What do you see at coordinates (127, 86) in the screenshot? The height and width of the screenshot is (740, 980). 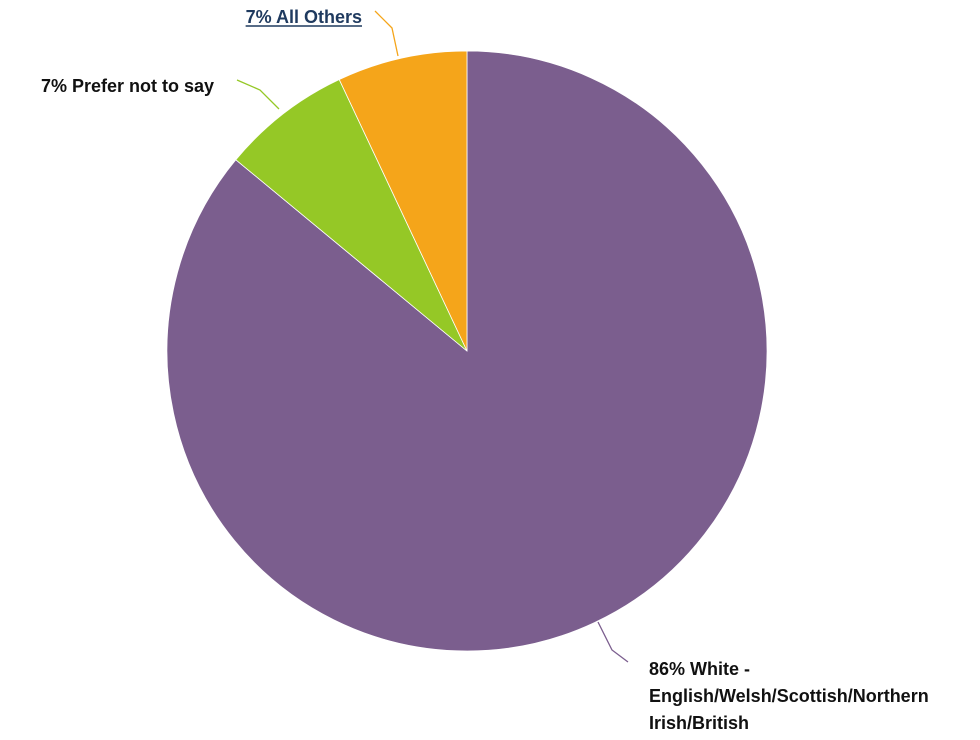 I see `slice-label-1: 7% Prefer not to say` at bounding box center [127, 86].